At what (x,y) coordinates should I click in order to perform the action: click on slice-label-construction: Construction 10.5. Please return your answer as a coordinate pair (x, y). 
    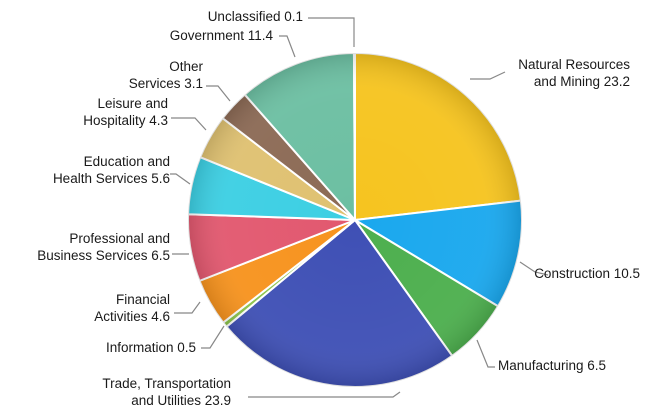
    Looking at the image, I should click on (587, 273).